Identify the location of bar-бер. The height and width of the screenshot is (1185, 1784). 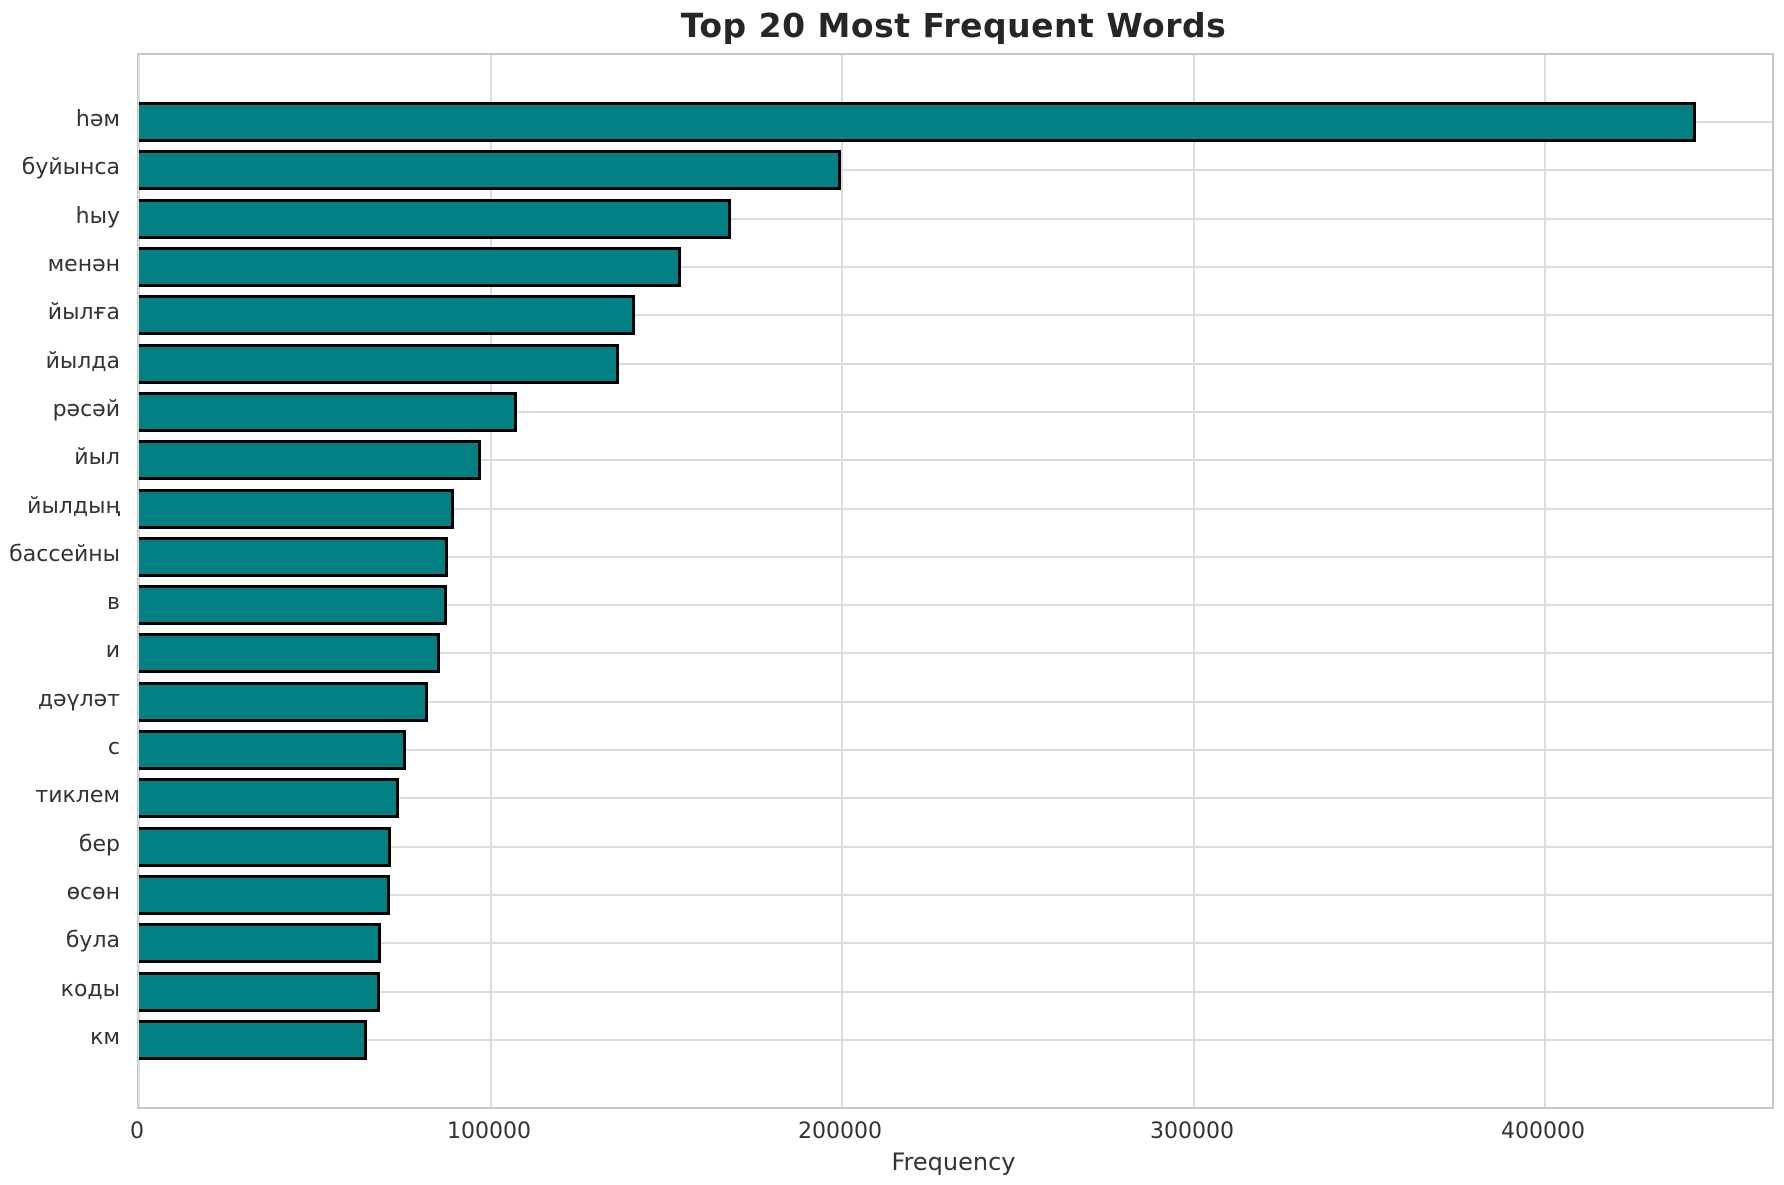
(265, 847).